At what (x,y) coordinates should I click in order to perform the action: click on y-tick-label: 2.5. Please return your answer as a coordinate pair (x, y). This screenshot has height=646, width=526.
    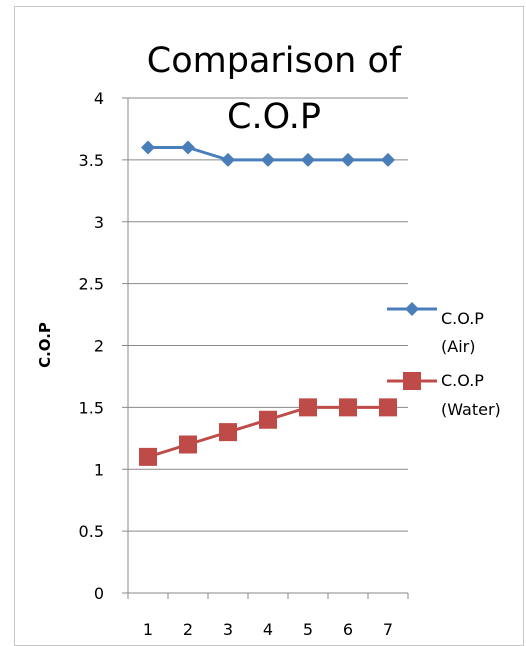
    Looking at the image, I should click on (91, 284).